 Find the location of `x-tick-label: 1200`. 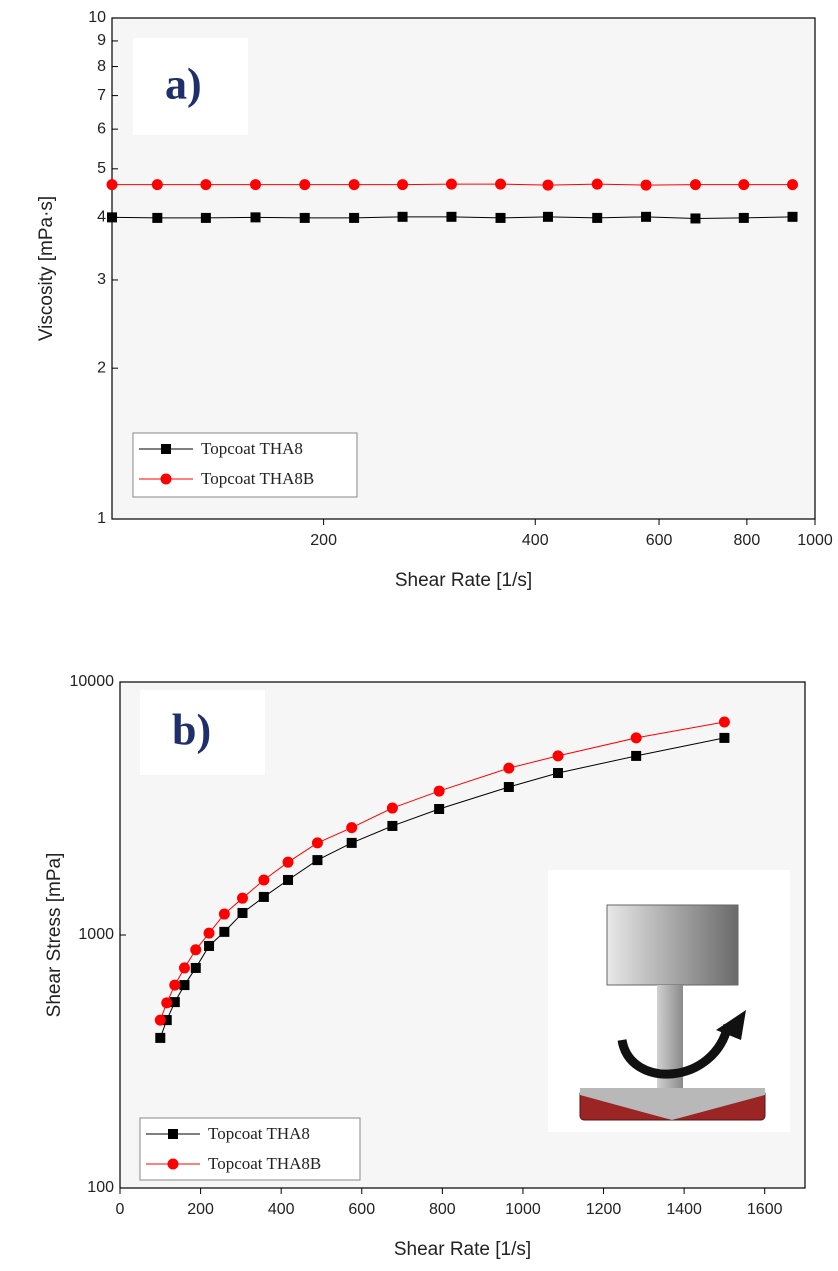

x-tick-label: 1200 is located at coordinates (604, 1209).